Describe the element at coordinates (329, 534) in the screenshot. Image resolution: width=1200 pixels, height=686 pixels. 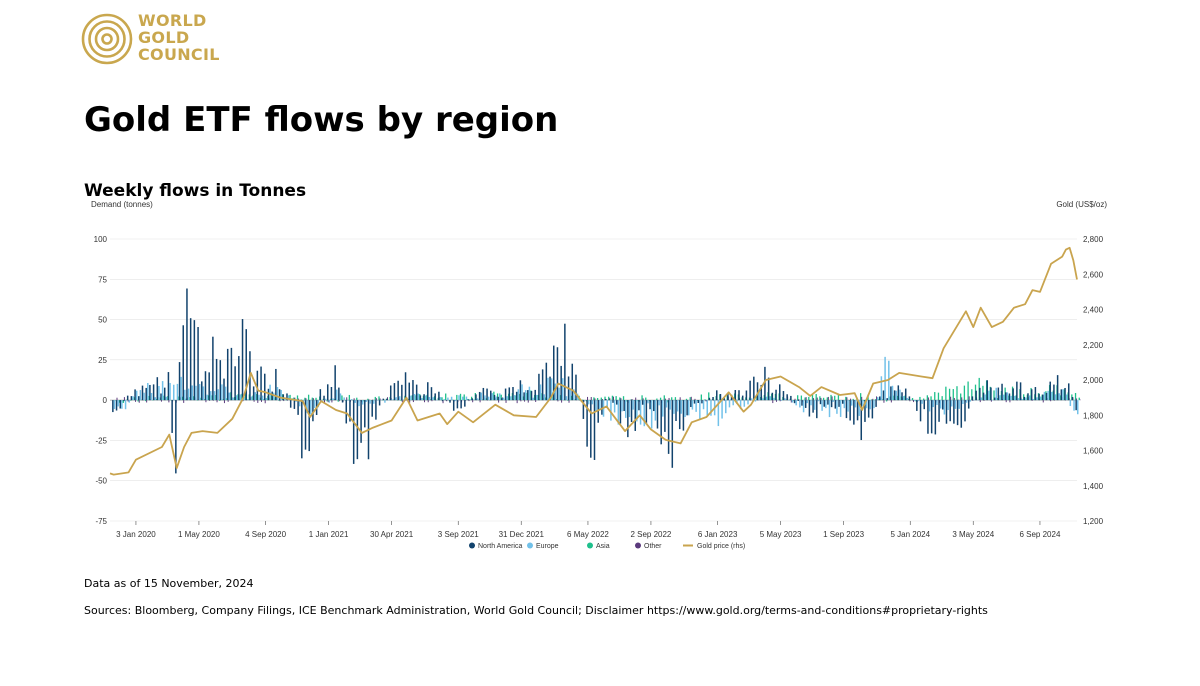
I see `x-tick-label: 1 Jan 2021` at that location.